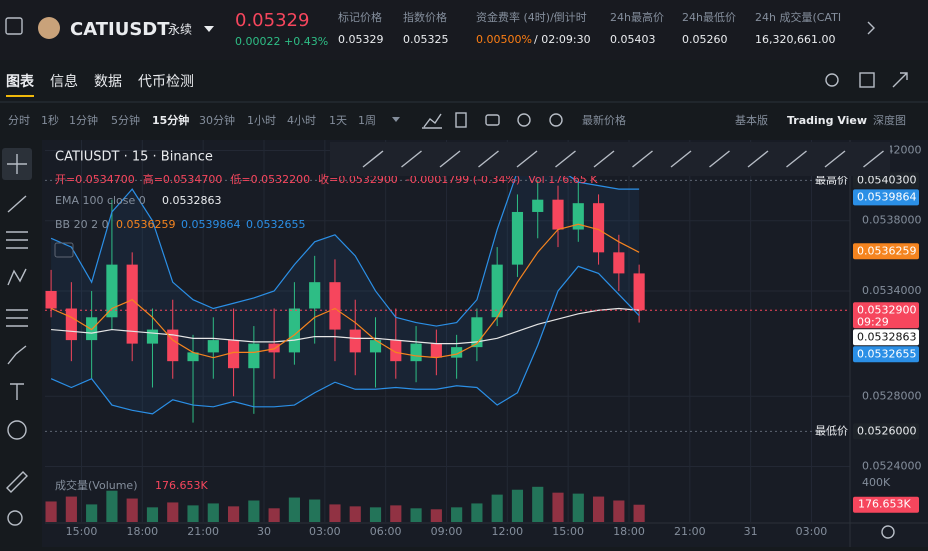 The height and width of the screenshot is (551, 928). Describe the element at coordinates (17, 482) in the screenshot. I see `ruler-tool` at that location.